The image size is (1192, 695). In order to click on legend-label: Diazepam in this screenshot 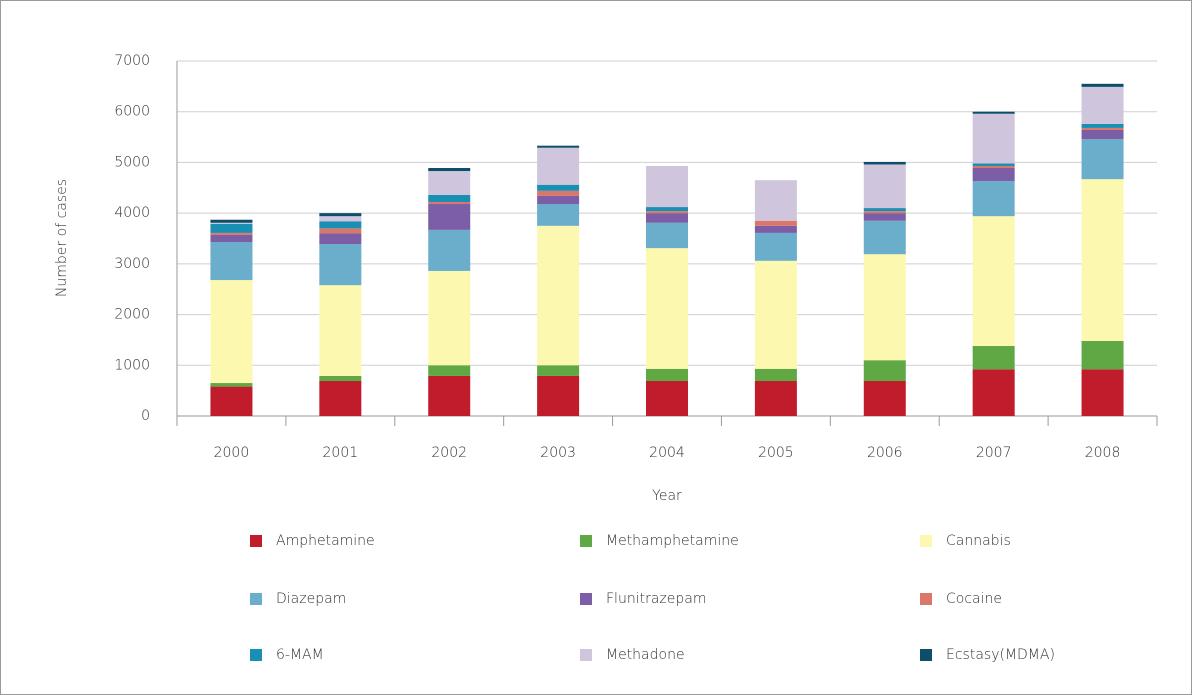, I will do `click(311, 599)`.